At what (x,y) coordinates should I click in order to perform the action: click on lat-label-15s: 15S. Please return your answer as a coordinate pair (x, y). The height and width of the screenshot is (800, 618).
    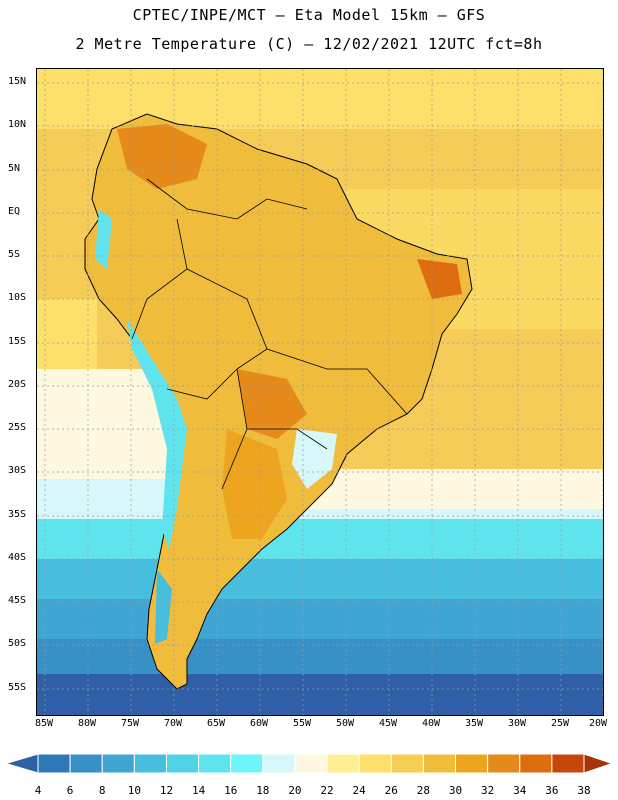
    Looking at the image, I should click on (17, 341).